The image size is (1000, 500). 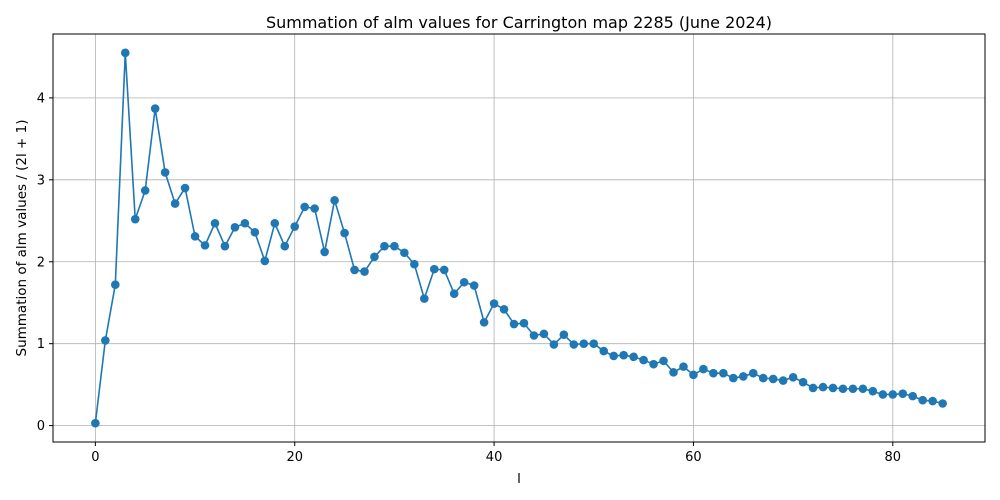 What do you see at coordinates (494, 457) in the screenshot?
I see `x-tick-label: 40` at bounding box center [494, 457].